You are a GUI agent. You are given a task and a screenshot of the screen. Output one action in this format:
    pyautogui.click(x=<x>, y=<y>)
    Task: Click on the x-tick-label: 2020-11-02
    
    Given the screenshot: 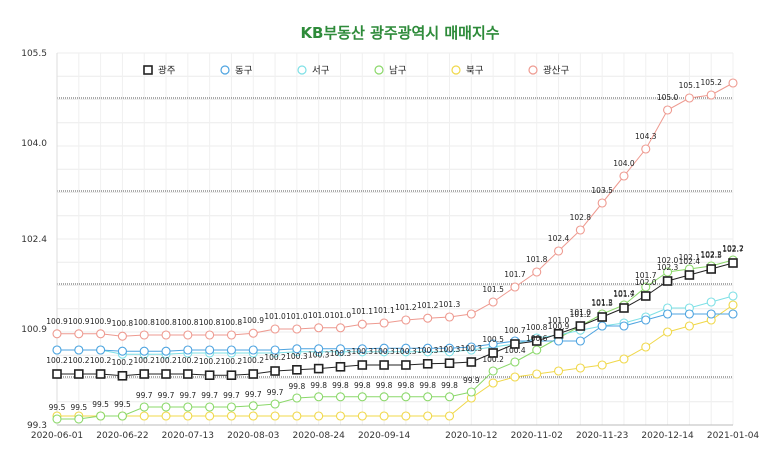 What is the action you would take?
    pyautogui.click(x=537, y=436)
    